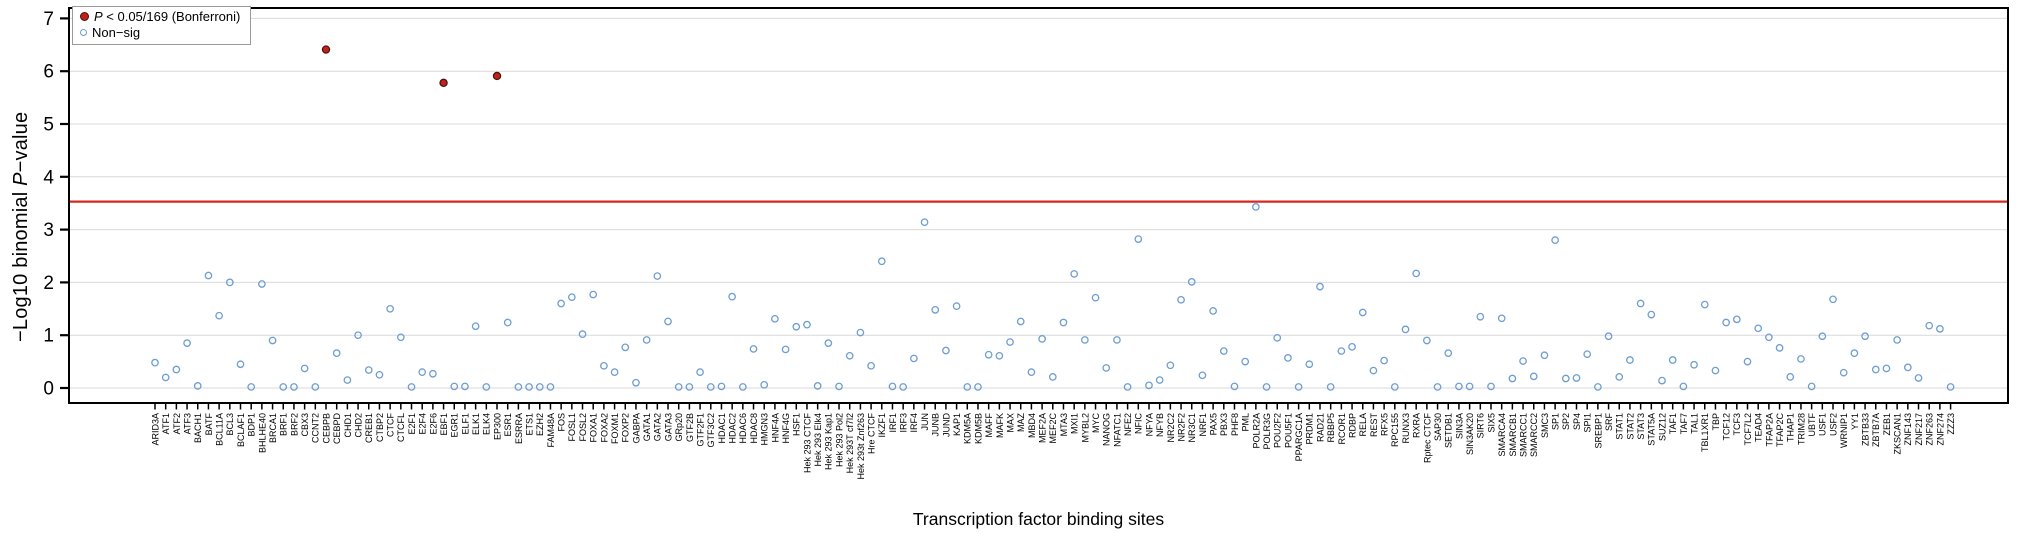 This screenshot has height=545, width=2022. I want to click on x-tick-label: STAT5A, so click(1652, 429).